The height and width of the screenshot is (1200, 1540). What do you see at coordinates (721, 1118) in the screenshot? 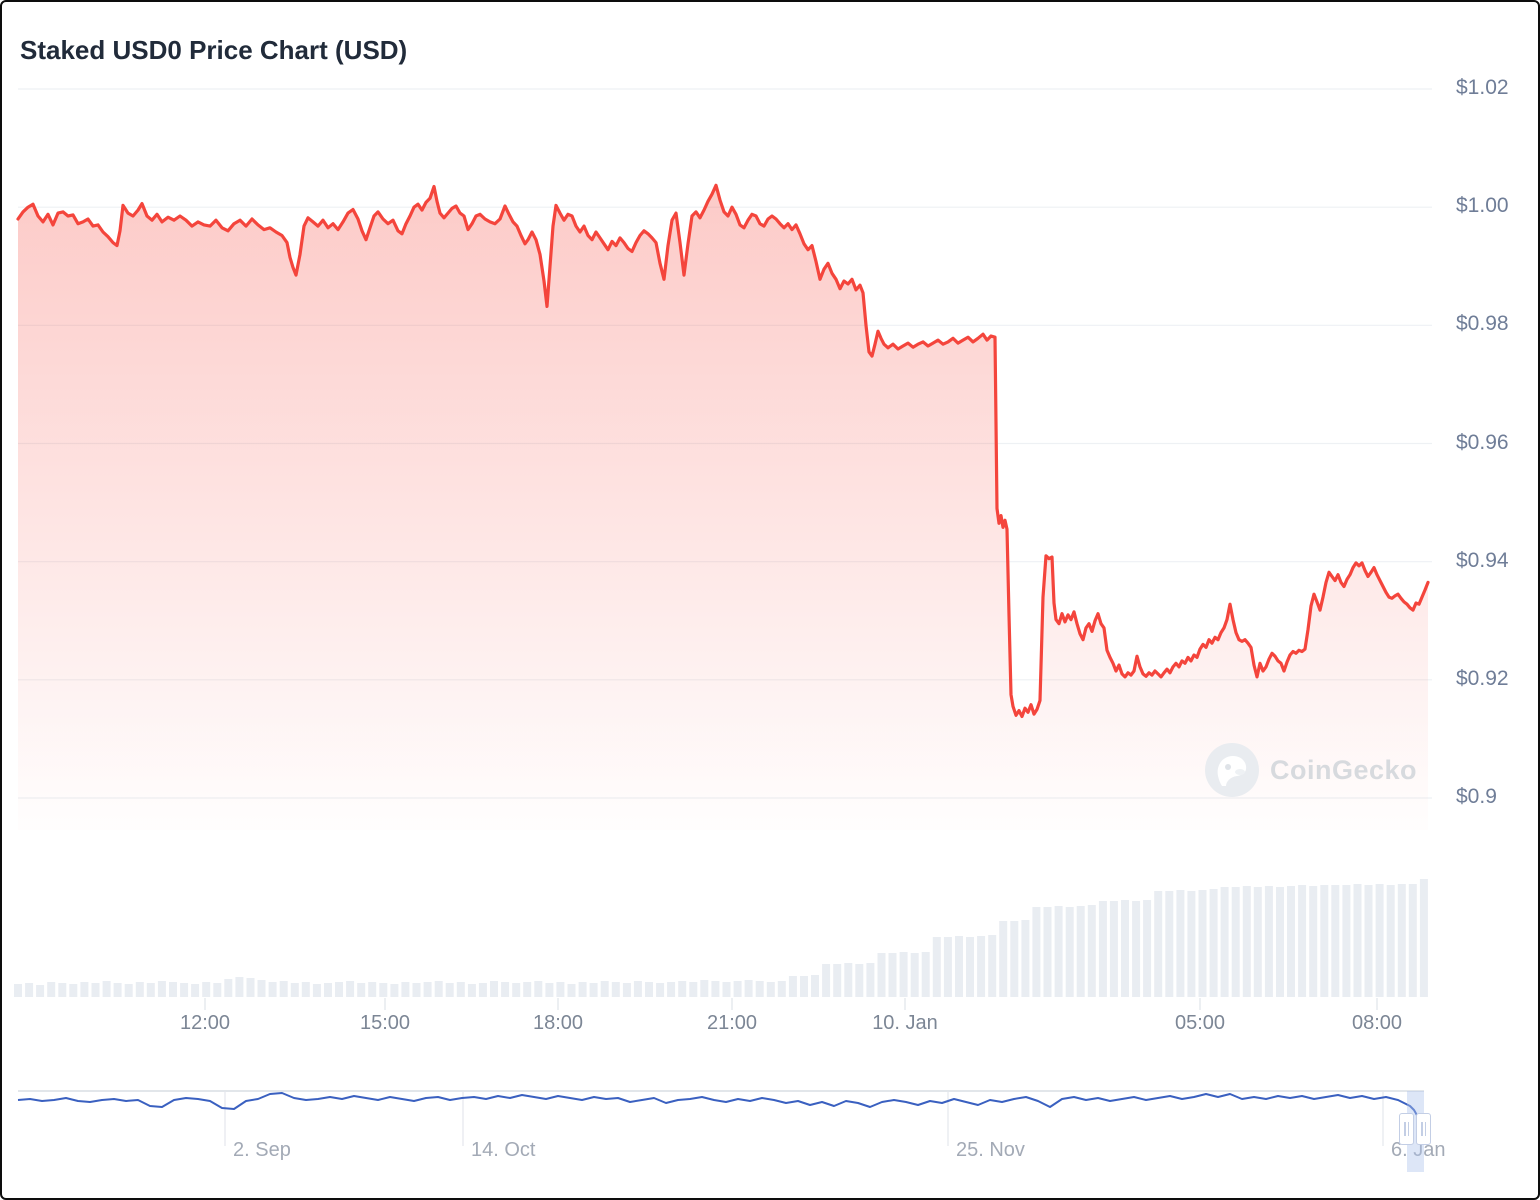
I see `navigator-minichart` at bounding box center [721, 1118].